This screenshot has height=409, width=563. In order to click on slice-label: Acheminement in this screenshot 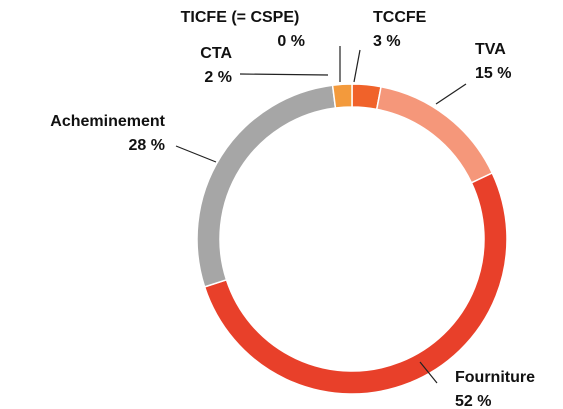, I will do `click(107, 121)`.